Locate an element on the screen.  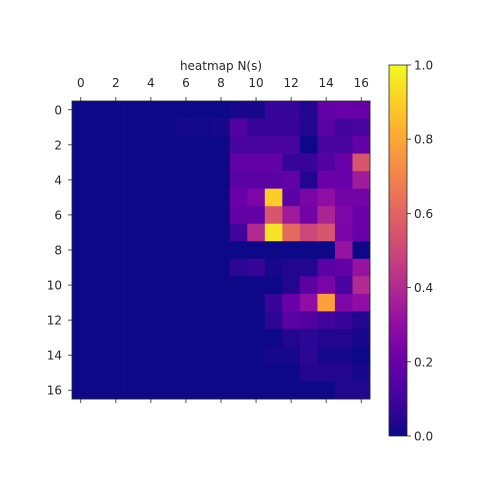
chart-title: heatmap N(s) is located at coordinates (221, 66).